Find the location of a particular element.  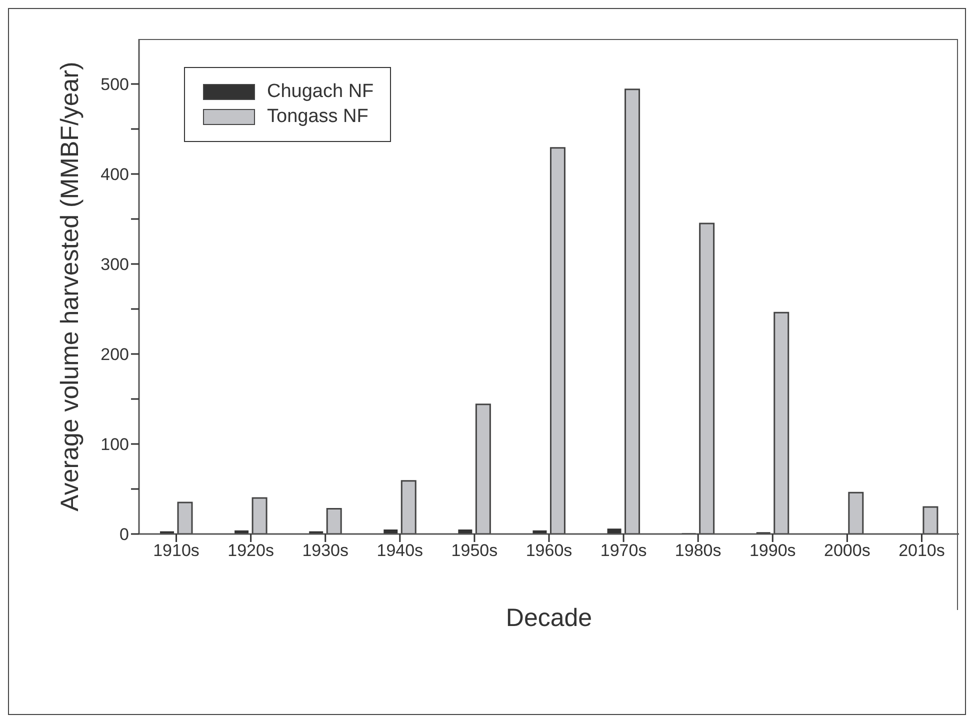

x-tick-label: 1980s is located at coordinates (698, 550).